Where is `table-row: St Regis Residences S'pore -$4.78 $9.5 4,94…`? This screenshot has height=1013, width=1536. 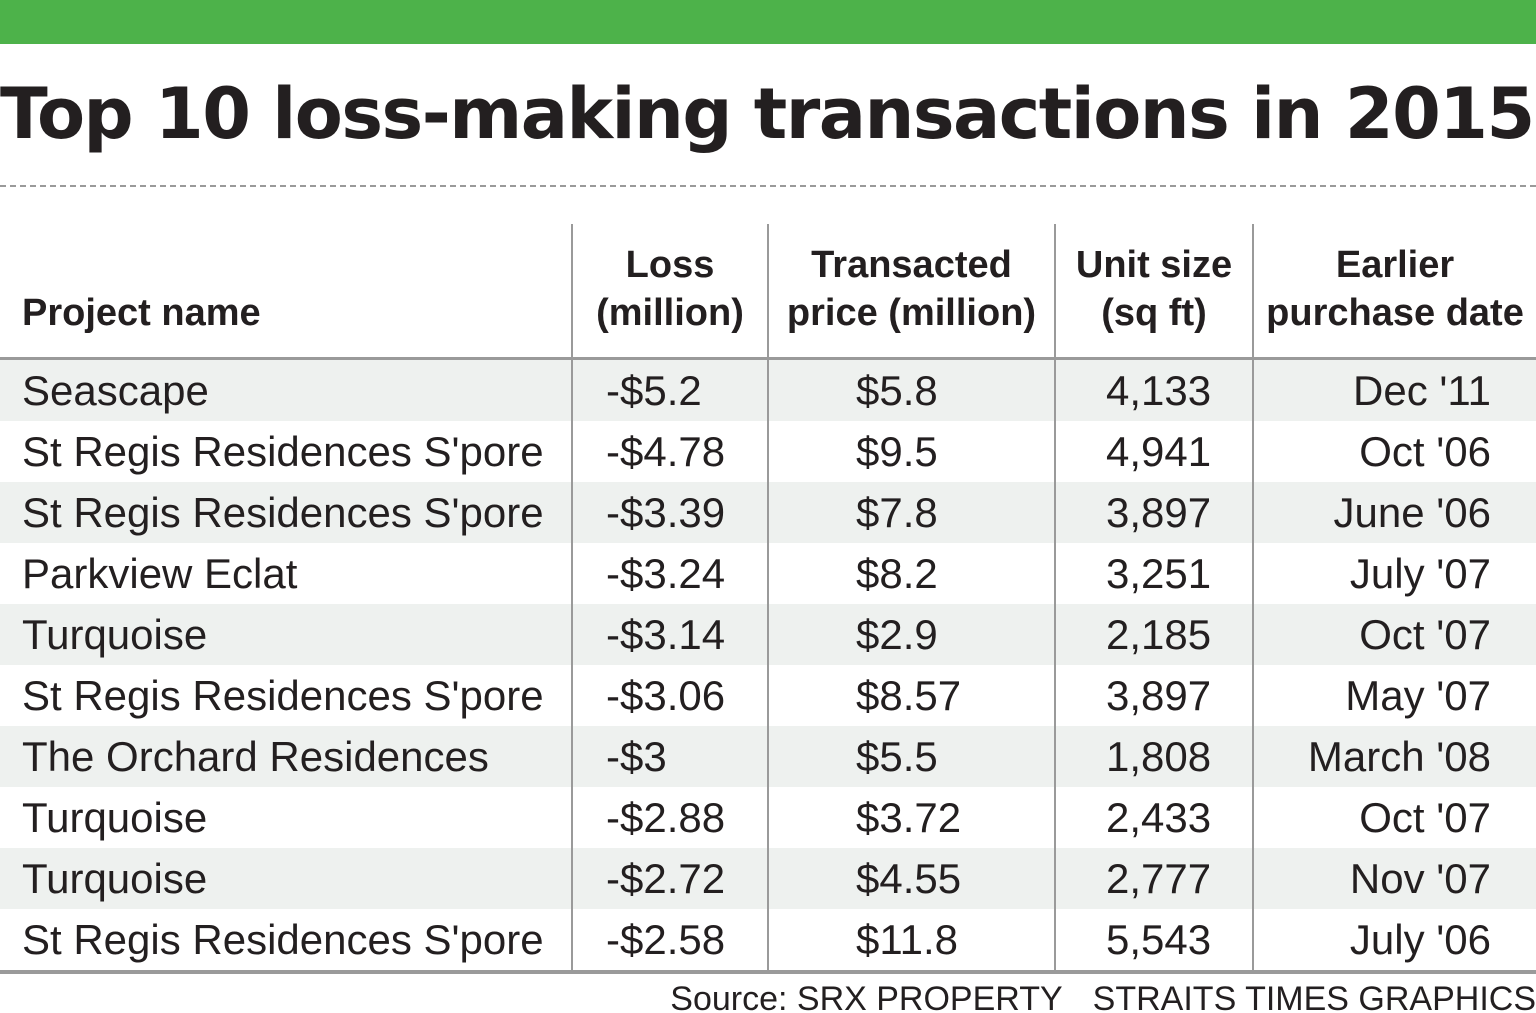
table-row: St Regis Residences S'pore -$4.78 $9.5 4,94… is located at coordinates (768, 451).